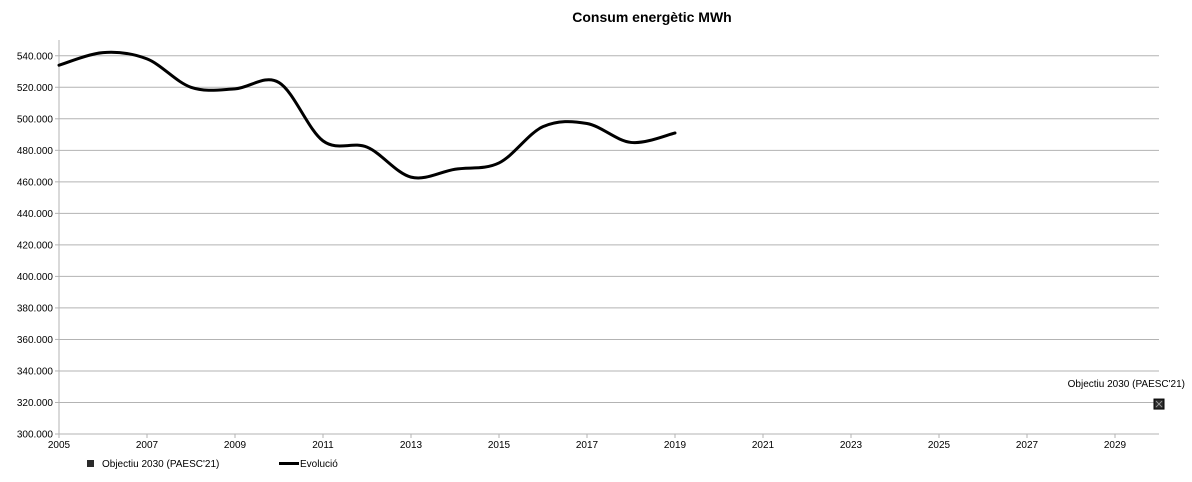 Image resolution: width=1192 pixels, height=482 pixels. What do you see at coordinates (323, 445) in the screenshot?
I see `x-tick-label: 2011` at bounding box center [323, 445].